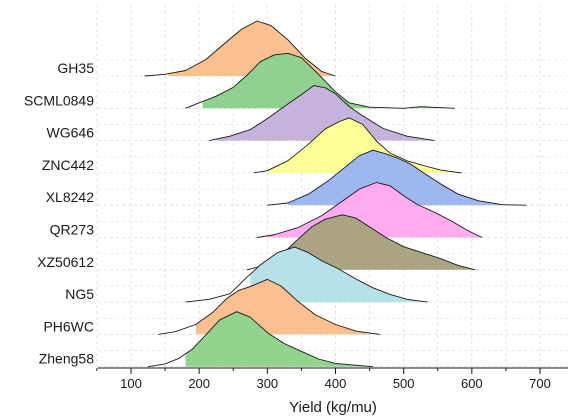 The image size is (568, 419). What do you see at coordinates (364, 145) in the screenshot?
I see `ridge-fill-znc442` at bounding box center [364, 145].